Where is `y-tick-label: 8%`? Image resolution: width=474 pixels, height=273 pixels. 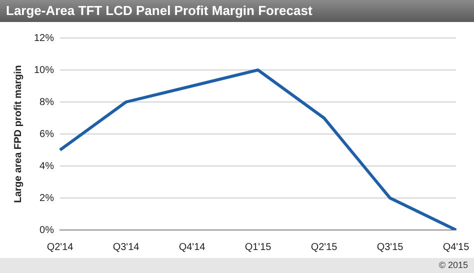
y-tick-label: 8% is located at coordinates (47, 102).